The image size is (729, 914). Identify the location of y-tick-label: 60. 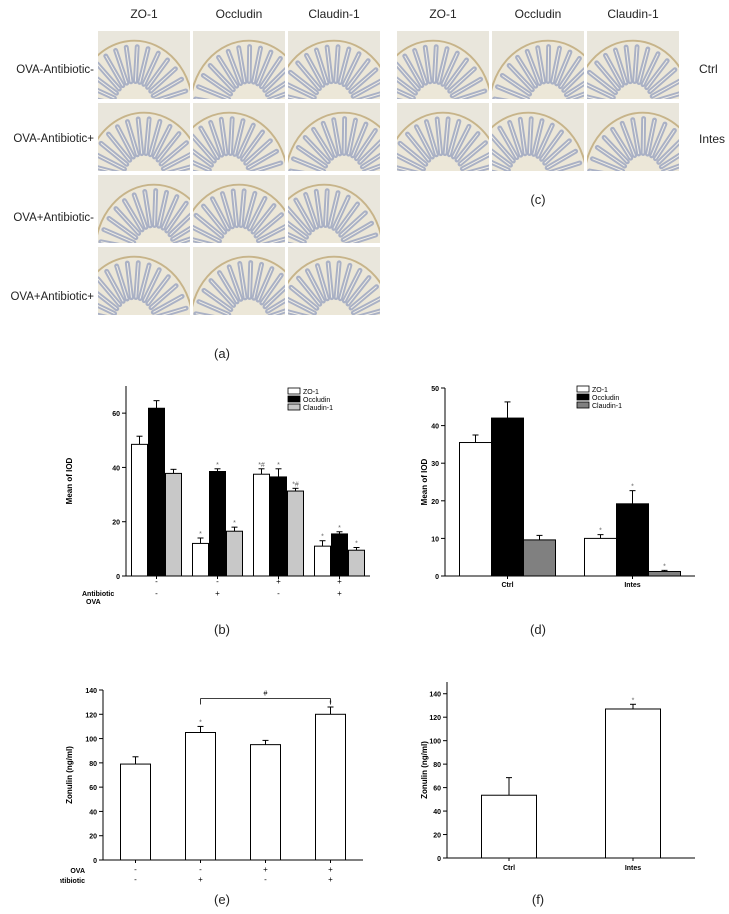
(437, 789).